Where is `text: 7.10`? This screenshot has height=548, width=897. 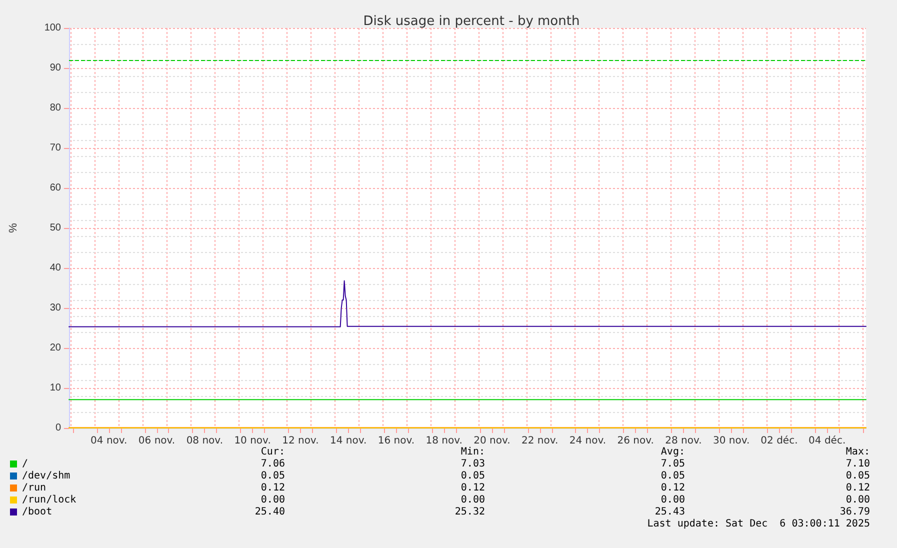
text: 7.10 is located at coordinates (858, 464).